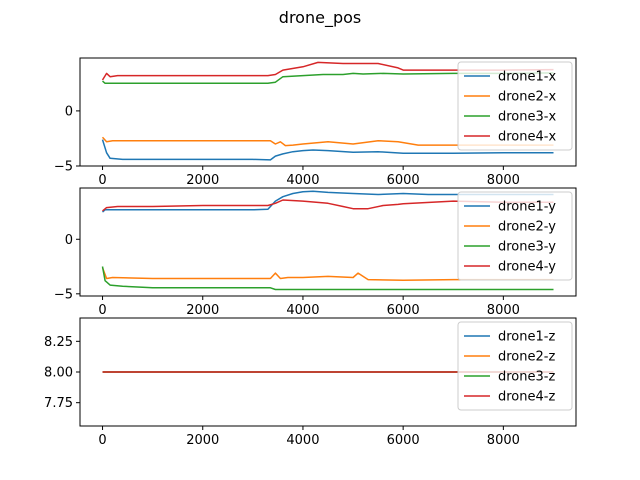  I want to click on series-line-drone3-x, so click(328, 78).